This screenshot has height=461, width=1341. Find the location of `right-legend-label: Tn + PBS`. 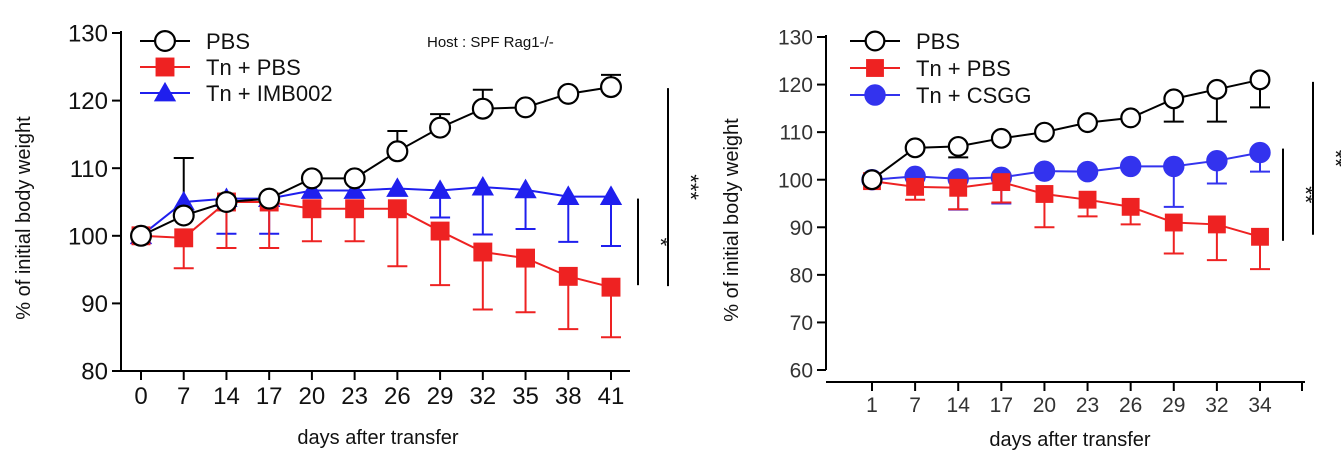

right-legend-label: Tn + PBS is located at coordinates (963, 68).